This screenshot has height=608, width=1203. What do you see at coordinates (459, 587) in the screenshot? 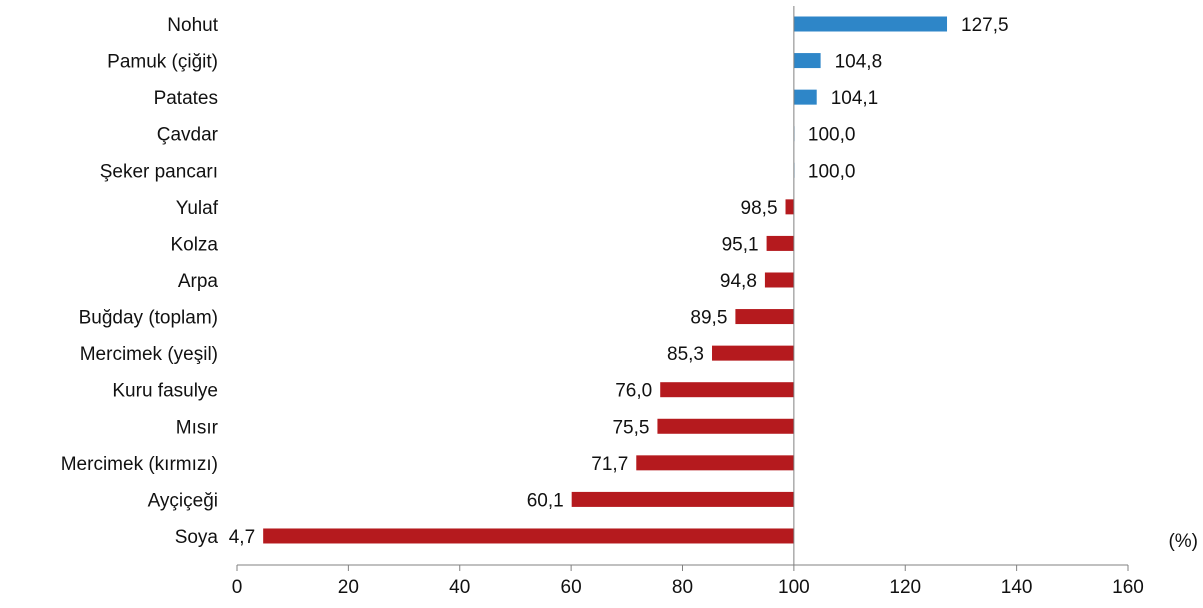
I see `x-tick-label-2: 40` at bounding box center [459, 587].